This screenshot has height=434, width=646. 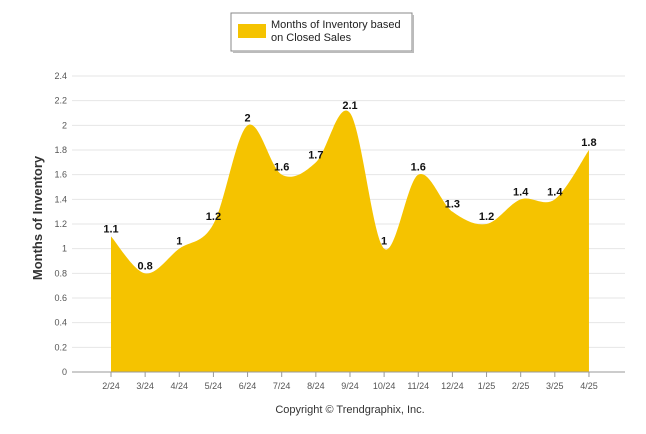 What do you see at coordinates (282, 386) in the screenshot?
I see `x-tick-label: 7/24` at bounding box center [282, 386].